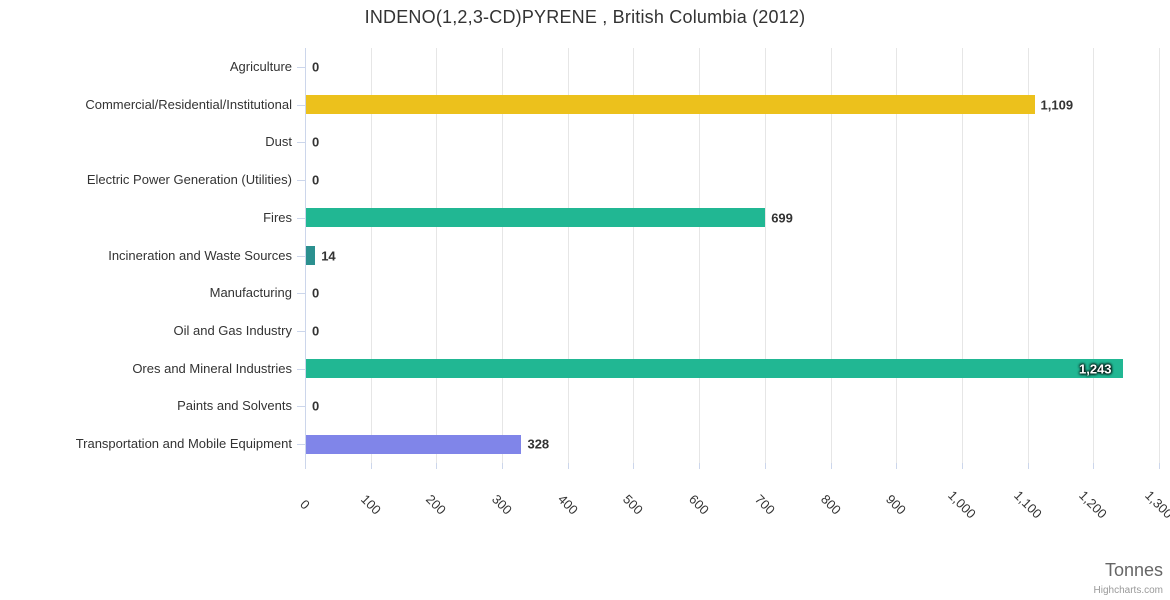 Image resolution: width=1170 pixels, height=600 pixels. What do you see at coordinates (502, 504) in the screenshot?
I see `x-axis-label: 300` at bounding box center [502, 504].